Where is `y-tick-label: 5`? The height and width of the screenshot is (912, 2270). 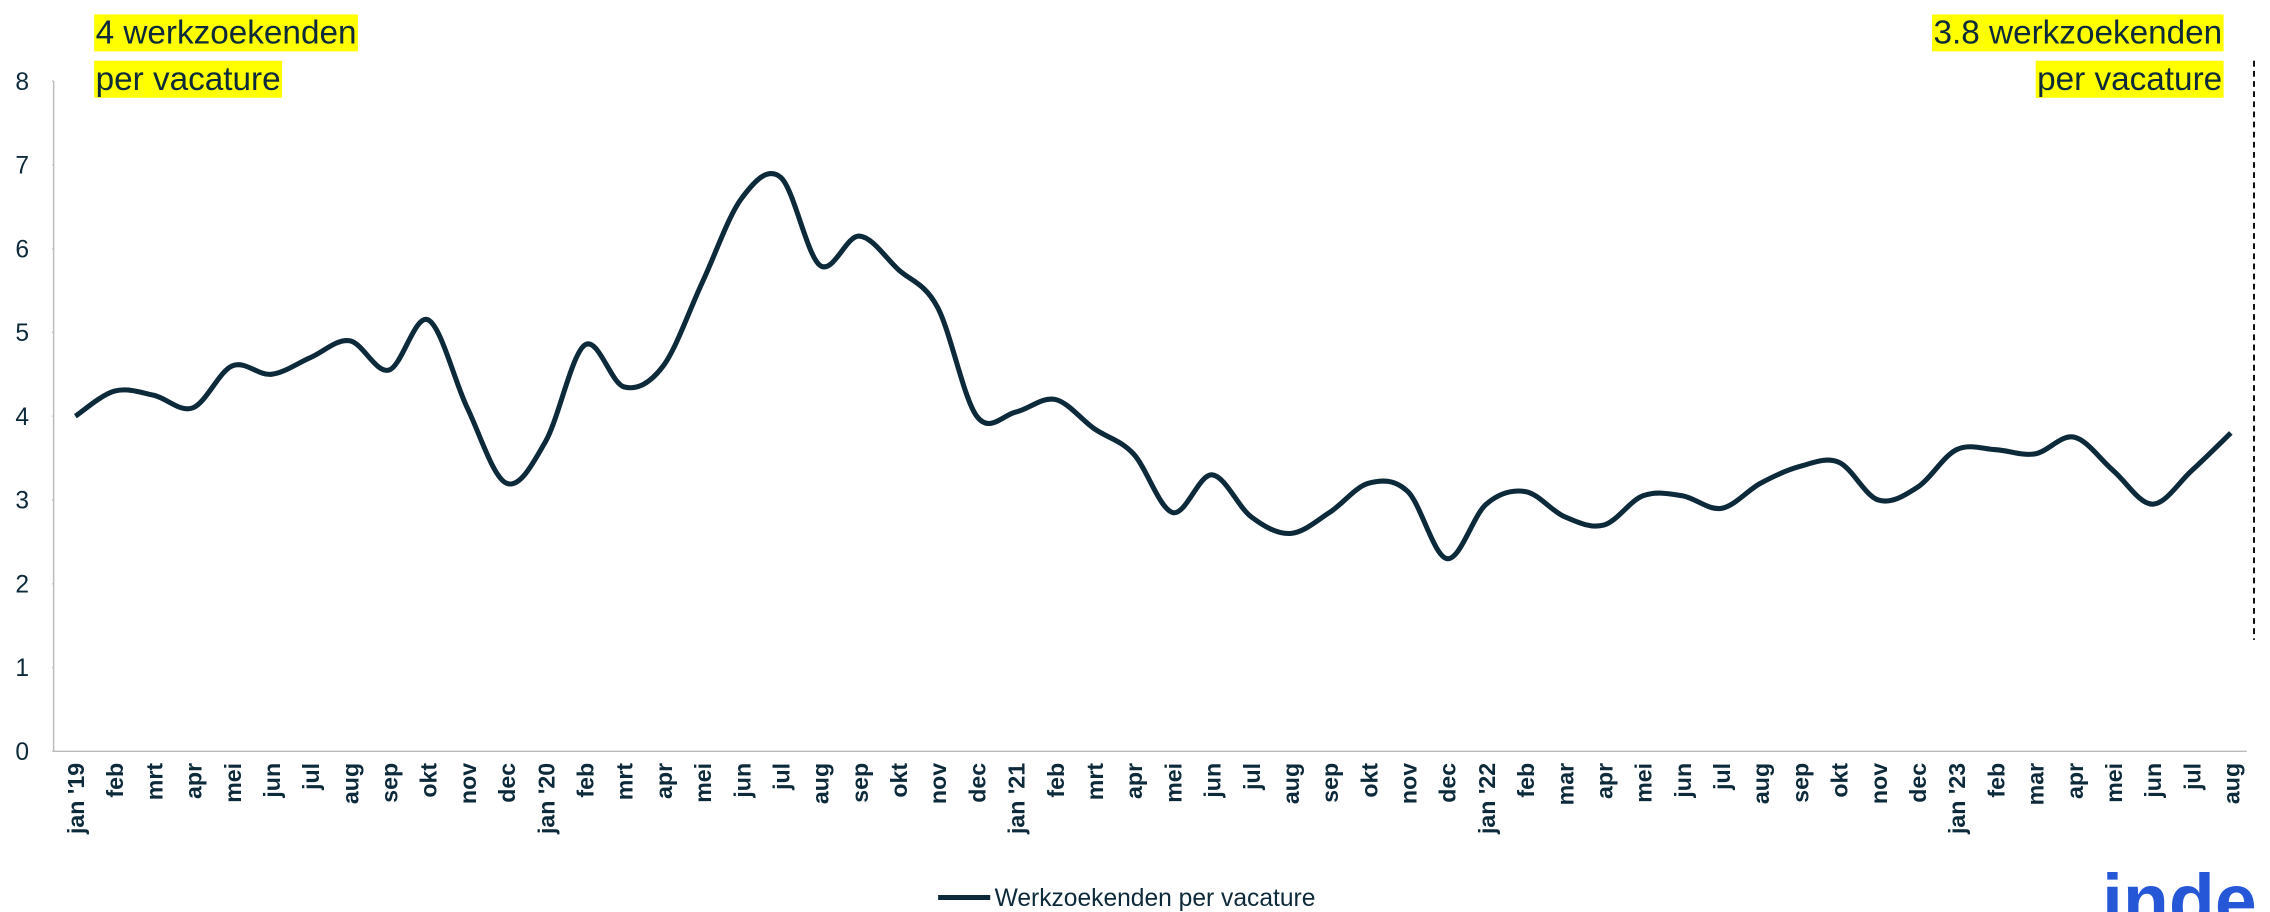
y-tick-label: 5 is located at coordinates (22, 333).